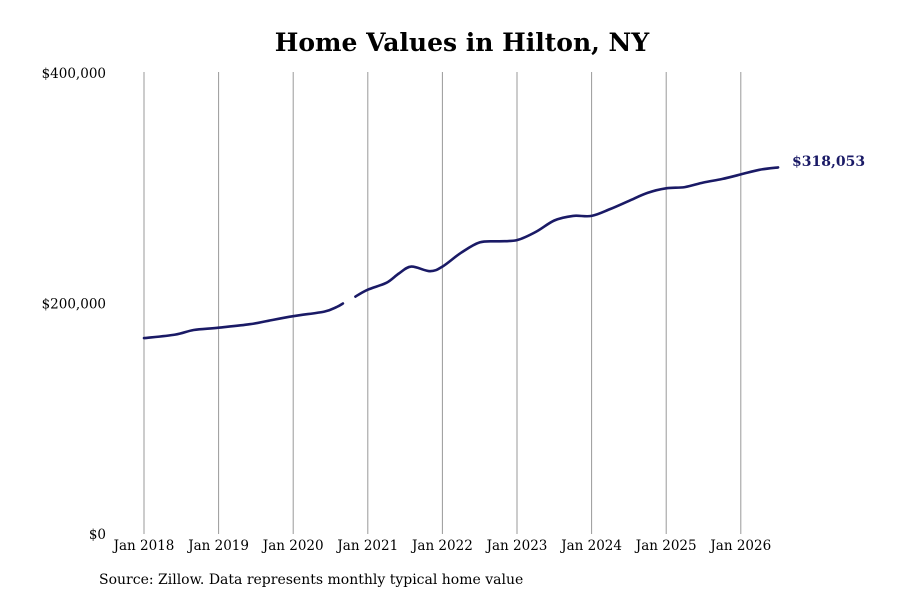 The height and width of the screenshot is (600, 900). I want to click on x-tick-label: Jan 2025, so click(665, 546).